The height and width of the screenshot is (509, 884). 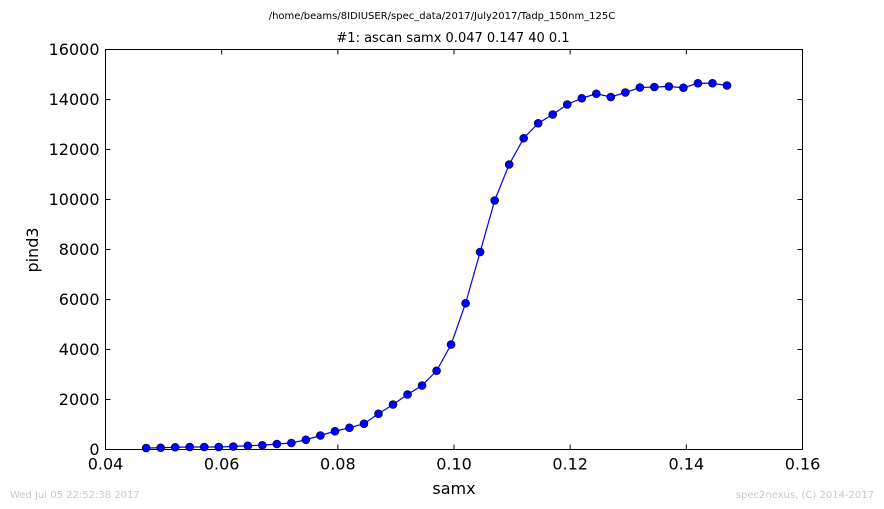 What do you see at coordinates (74, 149) in the screenshot?
I see `y-tick-label: 12000` at bounding box center [74, 149].